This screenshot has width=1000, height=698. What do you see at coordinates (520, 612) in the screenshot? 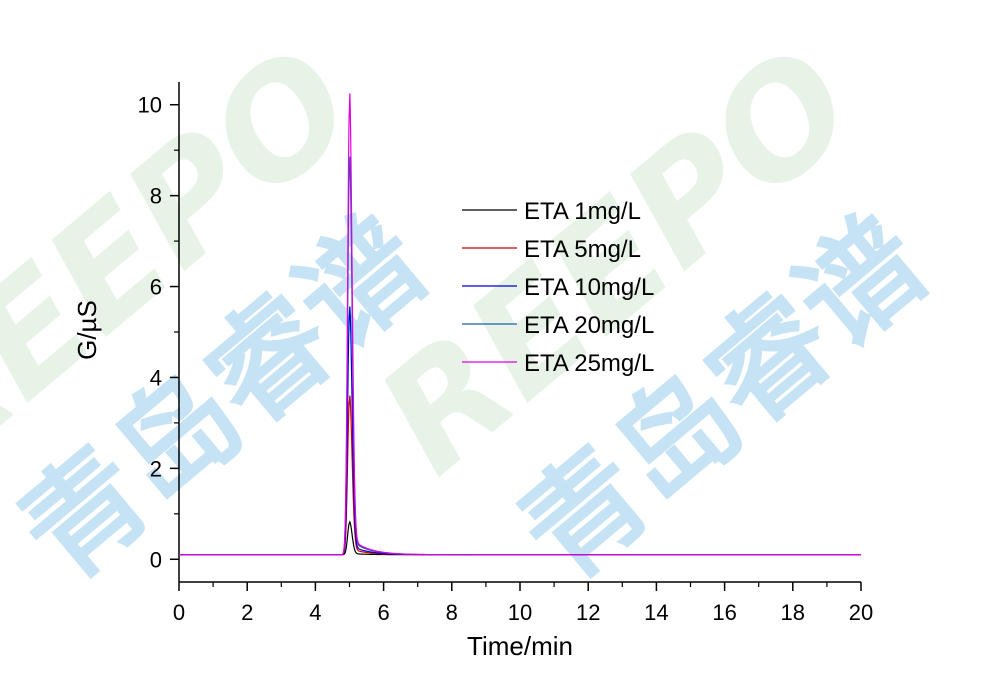
I see `x-tick-label: 10` at bounding box center [520, 612].